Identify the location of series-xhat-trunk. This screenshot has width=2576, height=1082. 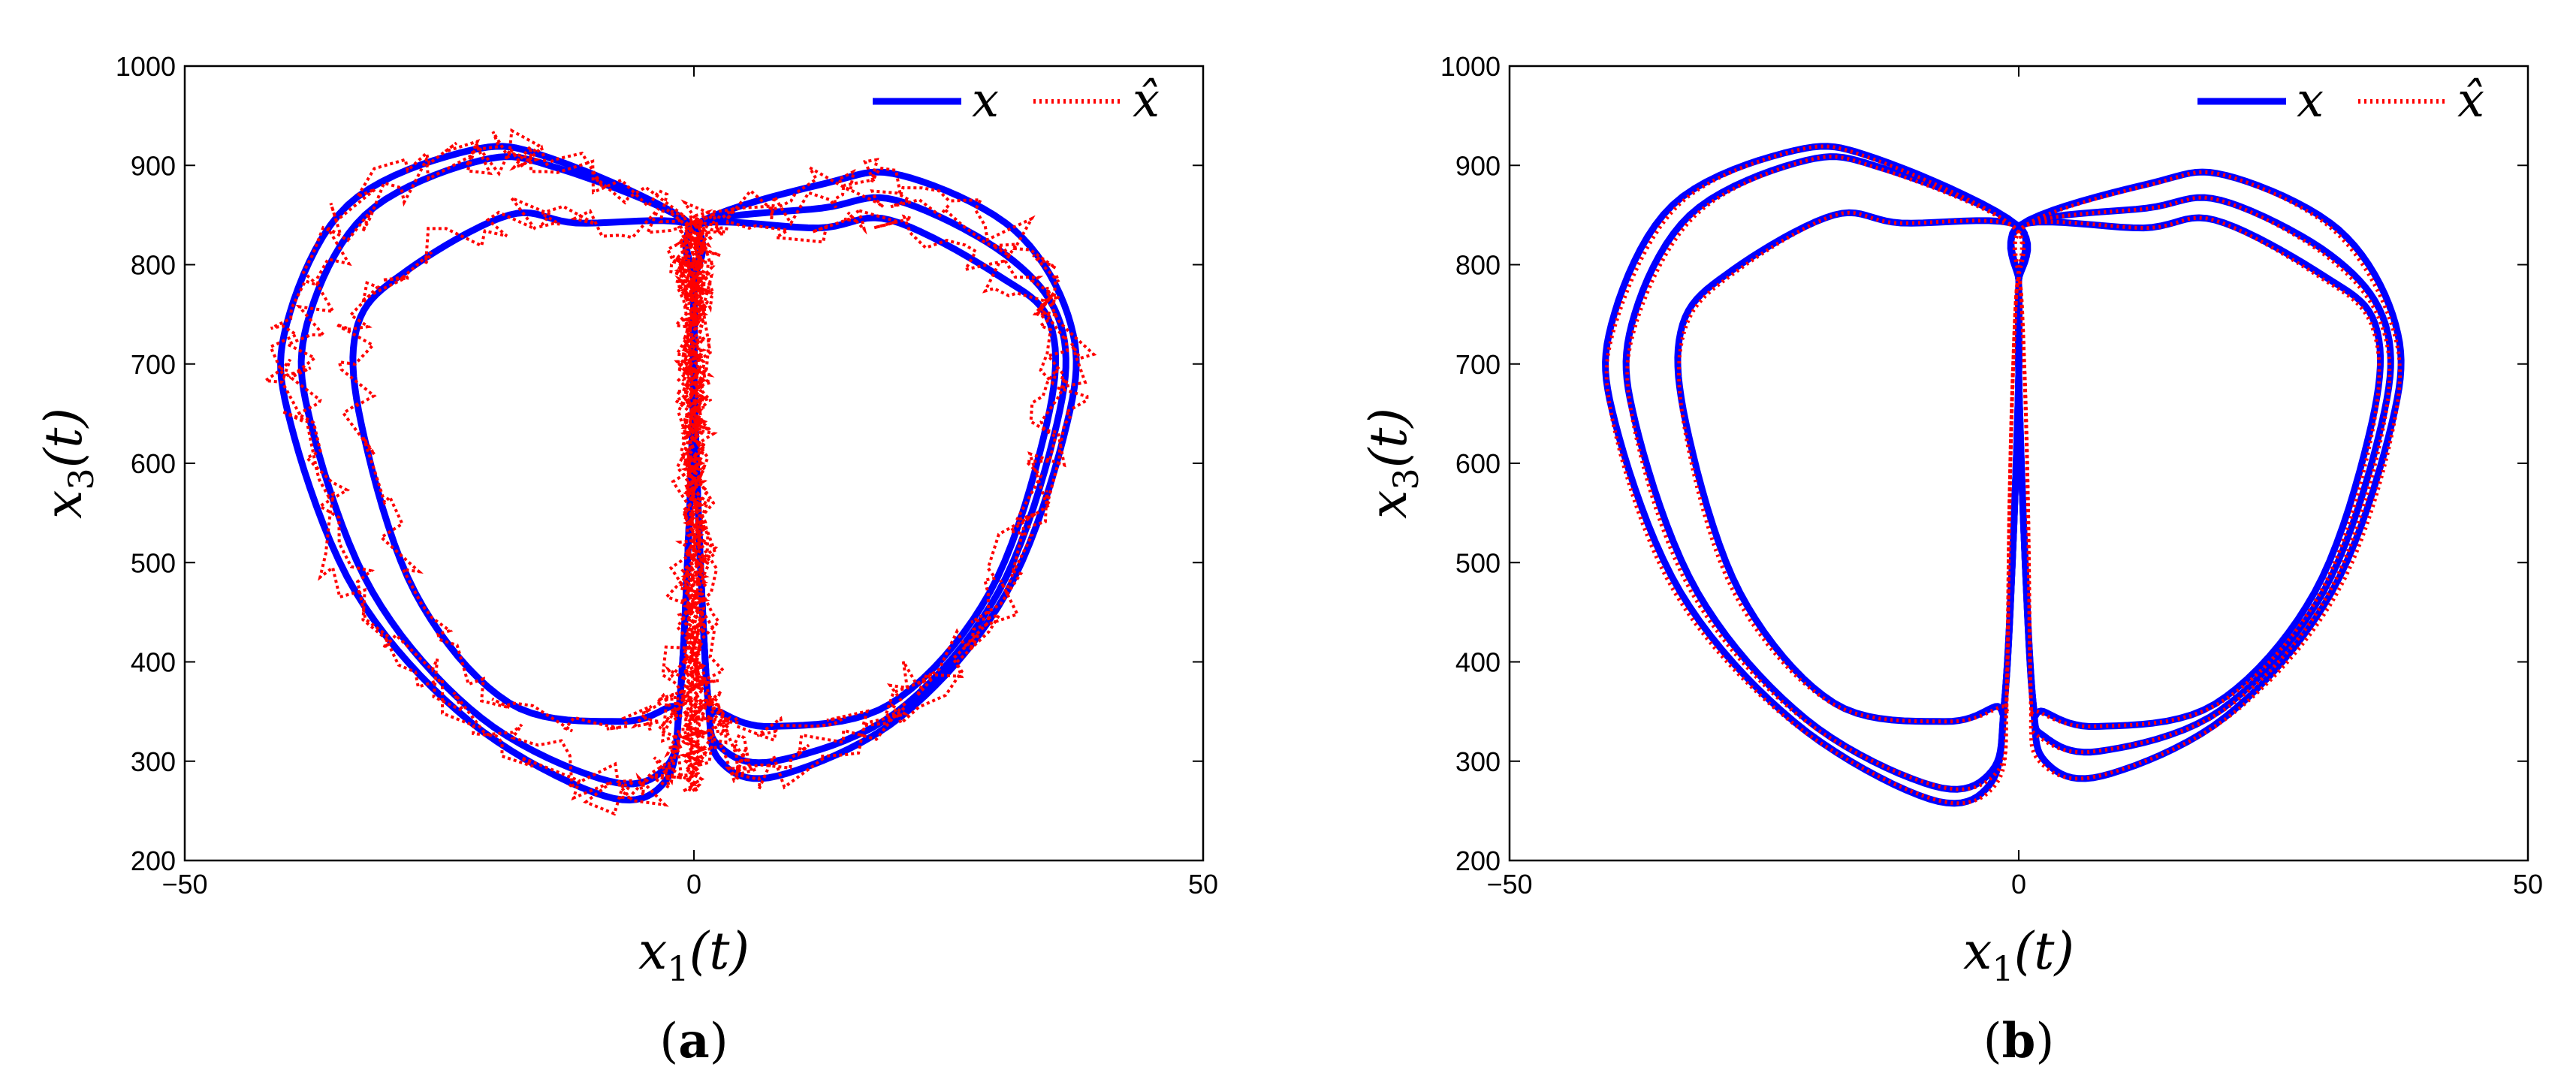
(693, 505).